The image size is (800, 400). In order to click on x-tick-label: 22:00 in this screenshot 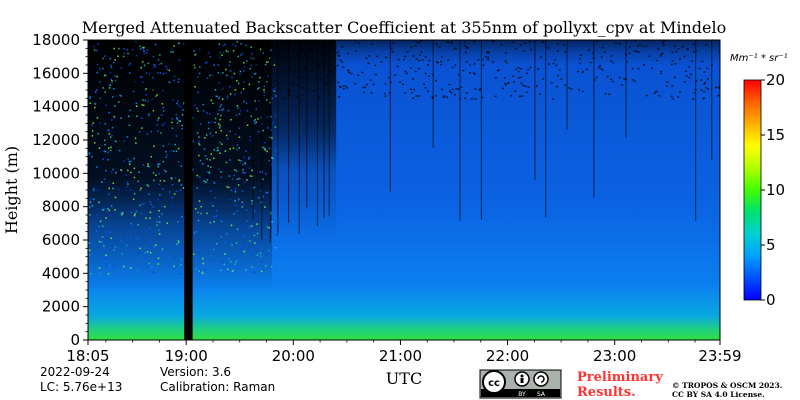, I will do `click(507, 356)`.